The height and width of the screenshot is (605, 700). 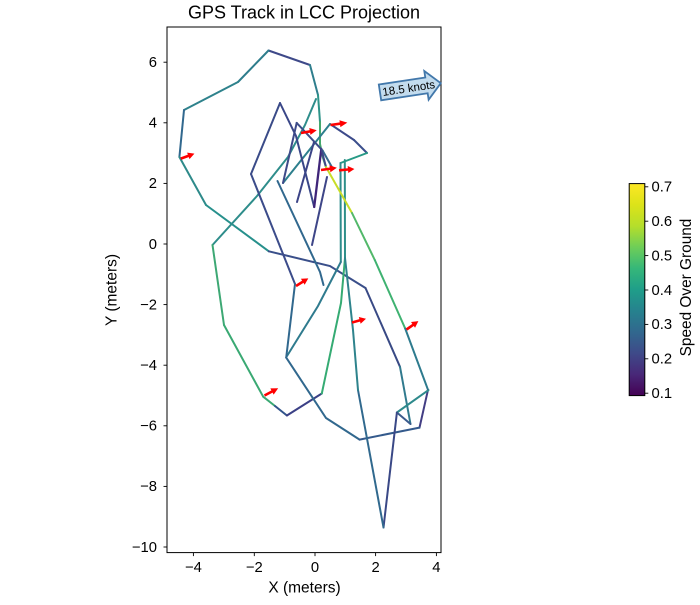 What do you see at coordinates (662, 325) in the screenshot?
I see `svg-text: 0.3` at bounding box center [662, 325].